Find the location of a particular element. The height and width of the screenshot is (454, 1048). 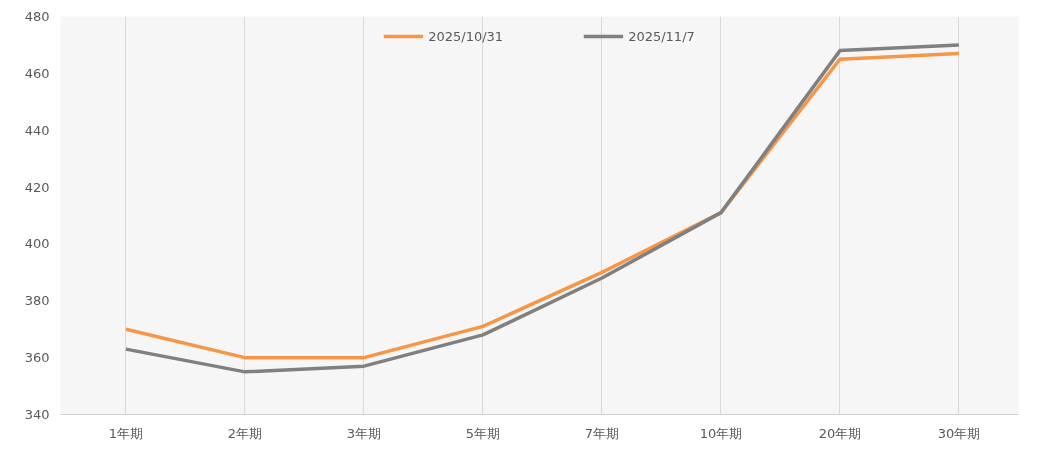

x-tick-label: 7年期 is located at coordinates (602, 433).